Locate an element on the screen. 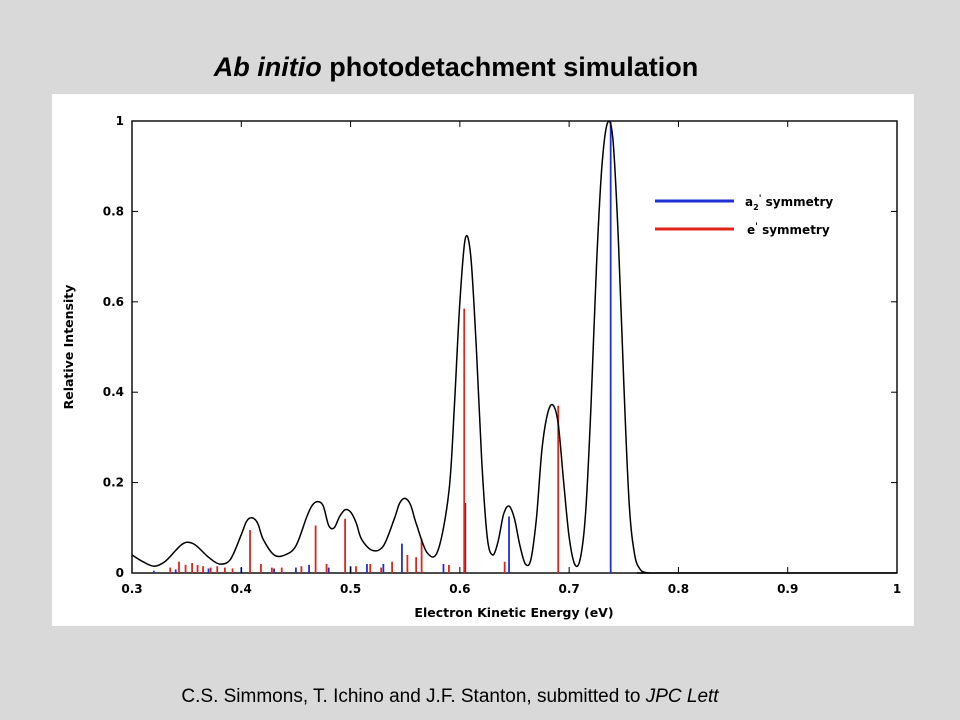  x-tick-label: 0.6 is located at coordinates (459, 589).